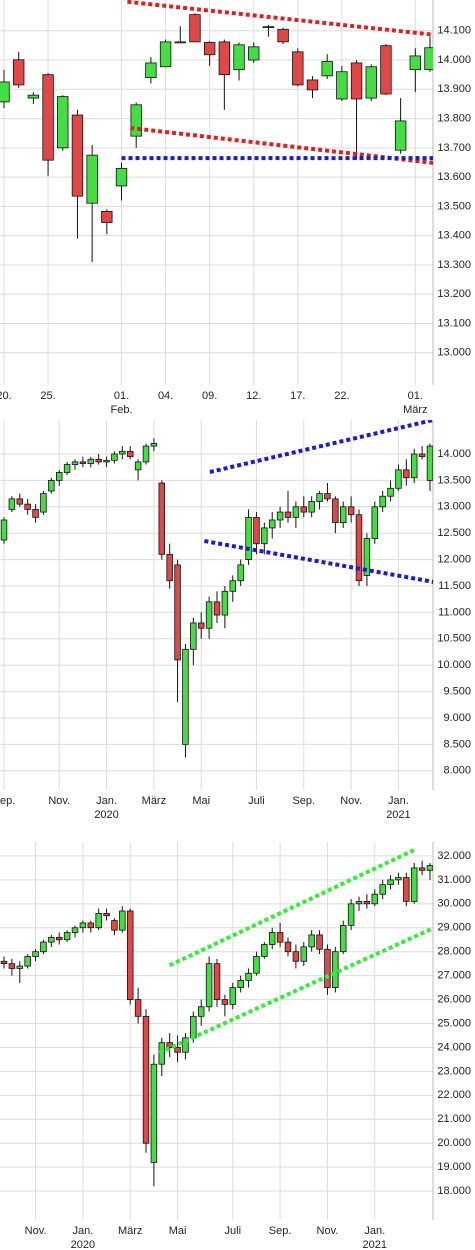  What do you see at coordinates (454, 952) in the screenshot?
I see `y-tick-label: 28.000` at bounding box center [454, 952].